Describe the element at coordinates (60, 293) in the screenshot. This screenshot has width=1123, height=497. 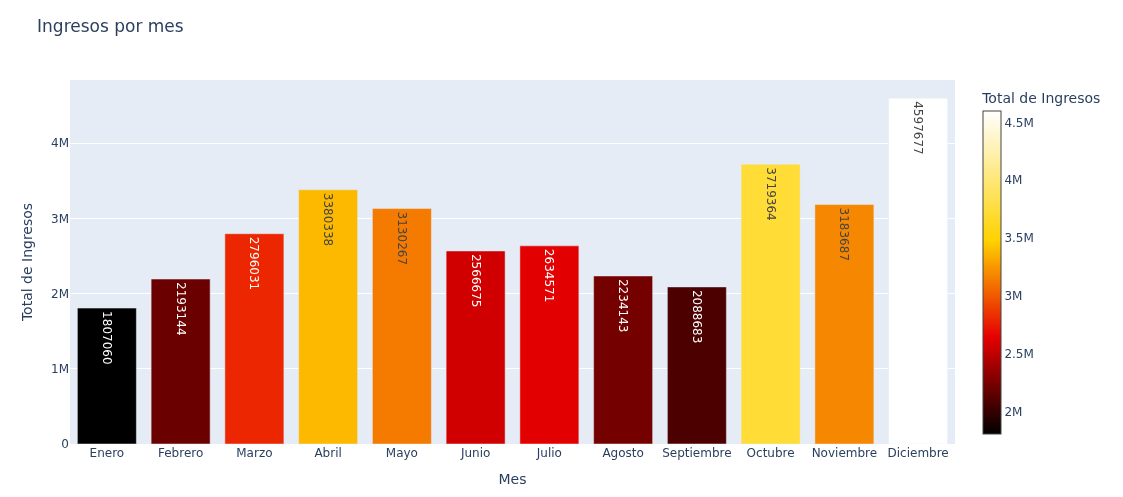
I see `y-tick-label: 2M` at that location.